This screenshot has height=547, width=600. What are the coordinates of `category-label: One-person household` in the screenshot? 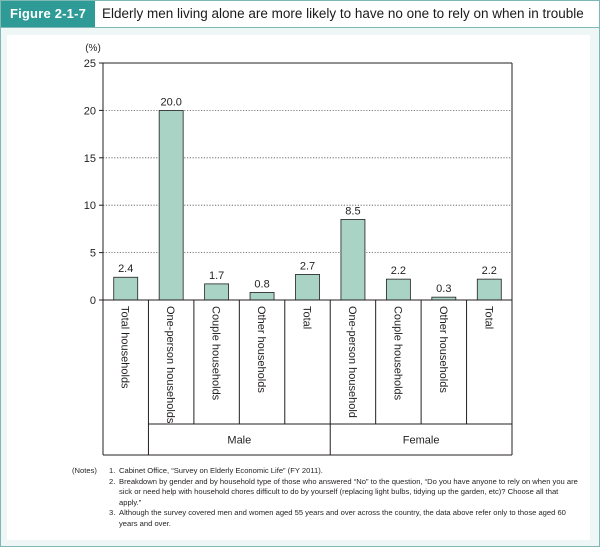 It's located at (352, 362).